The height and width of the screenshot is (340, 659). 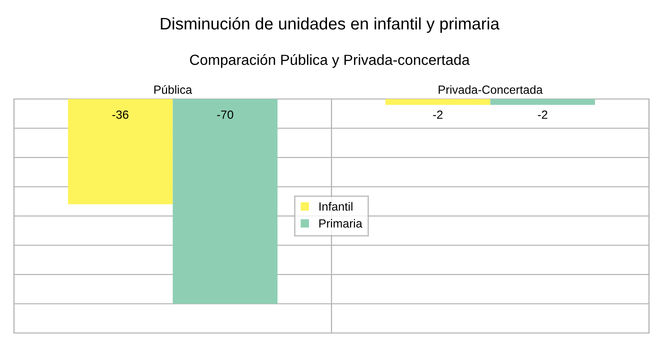 I want to click on x-tick-label: Privada-Concertada, so click(x=490, y=89).